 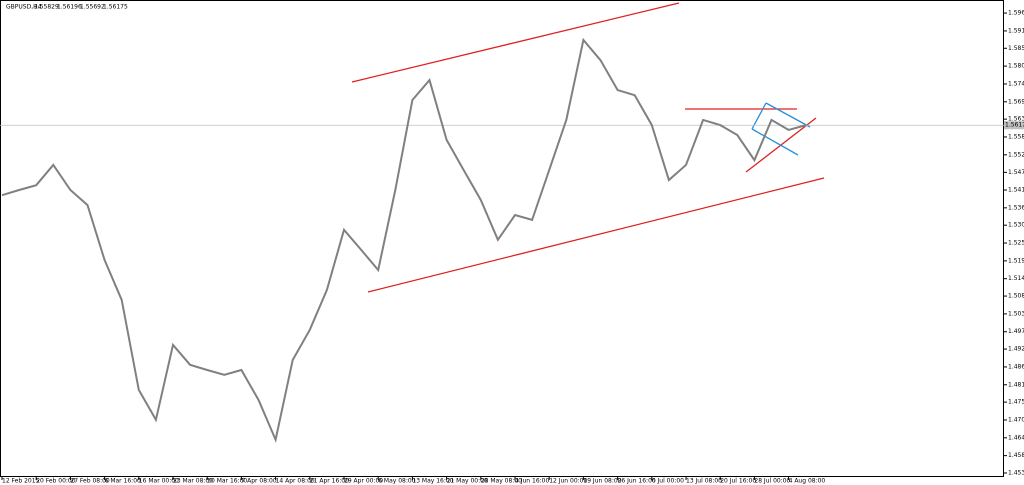 I want to click on ohlc-value: 1.55692, so click(x=92, y=7).